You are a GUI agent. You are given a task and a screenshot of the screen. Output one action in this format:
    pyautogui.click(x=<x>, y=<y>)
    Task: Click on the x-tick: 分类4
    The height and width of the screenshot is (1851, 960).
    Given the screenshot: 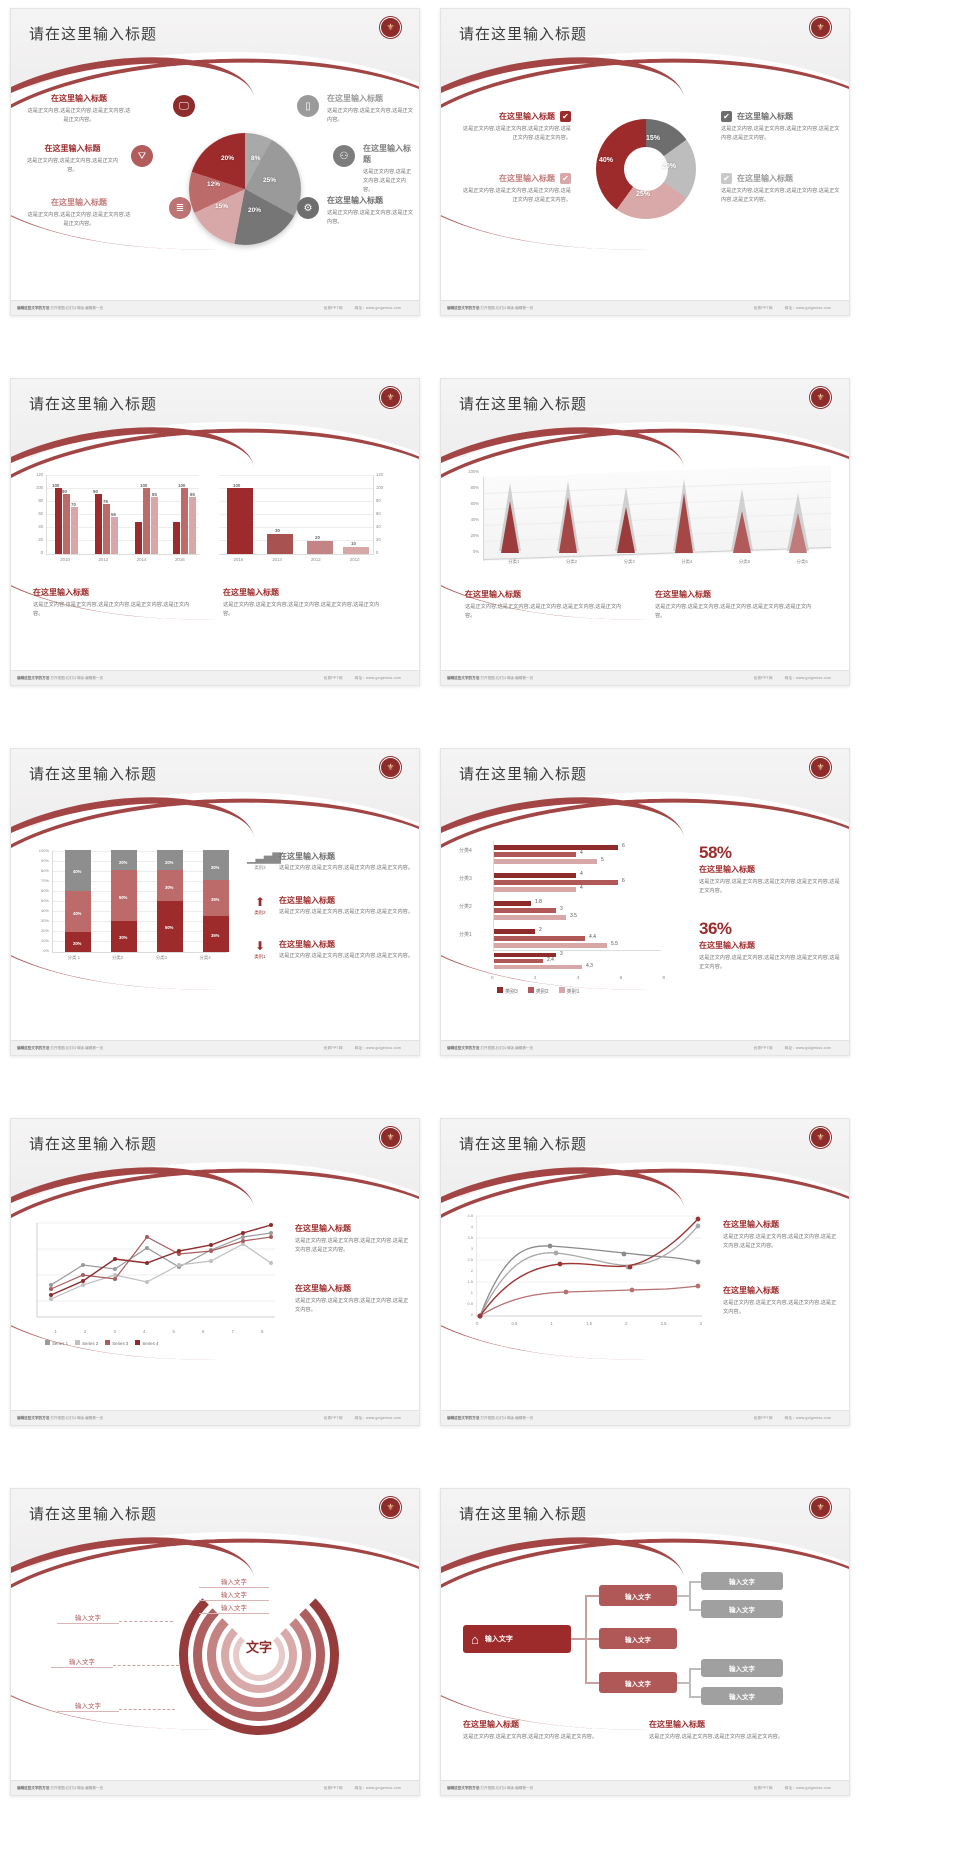 What is the action you would take?
    pyautogui.click(x=687, y=561)
    